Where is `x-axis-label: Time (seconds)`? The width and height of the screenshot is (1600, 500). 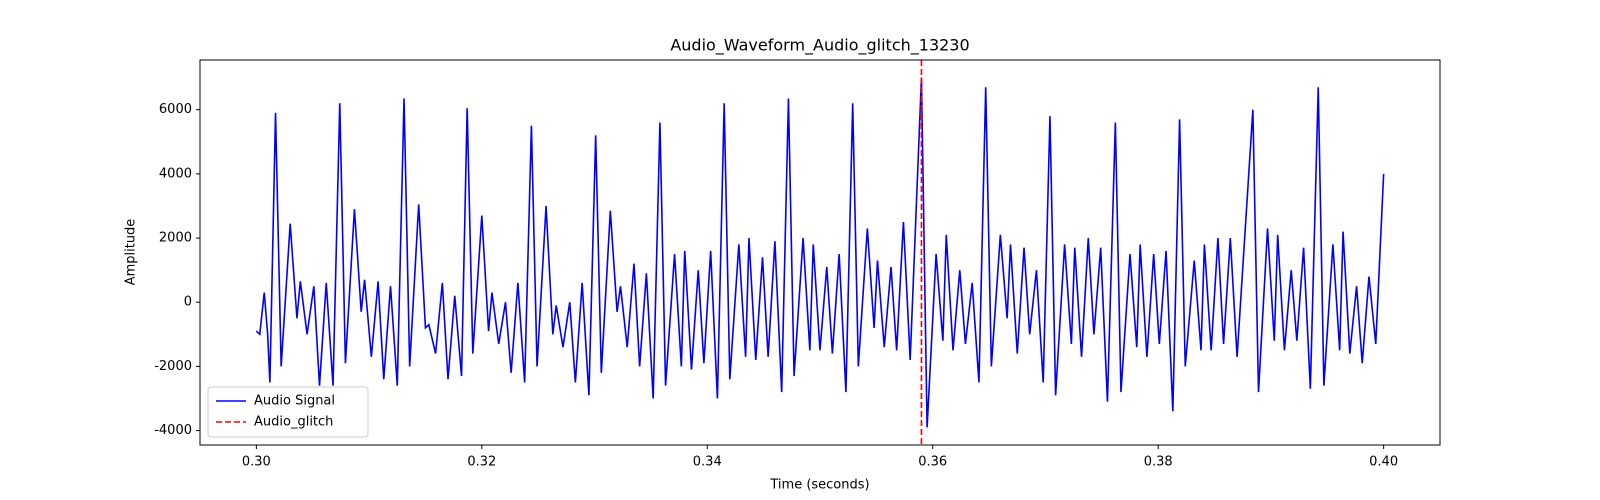
x-axis-label: Time (seconds) is located at coordinates (819, 485).